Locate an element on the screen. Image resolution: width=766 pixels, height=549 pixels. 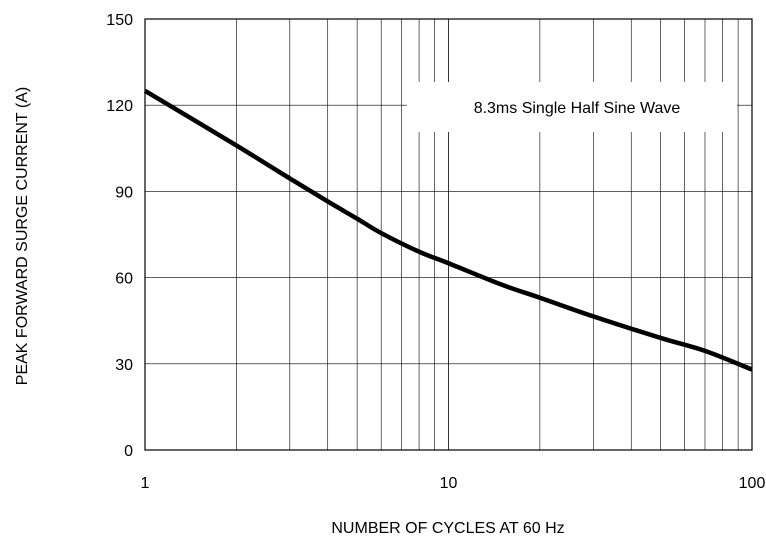
x-tick-label: 1 is located at coordinates (145, 483).